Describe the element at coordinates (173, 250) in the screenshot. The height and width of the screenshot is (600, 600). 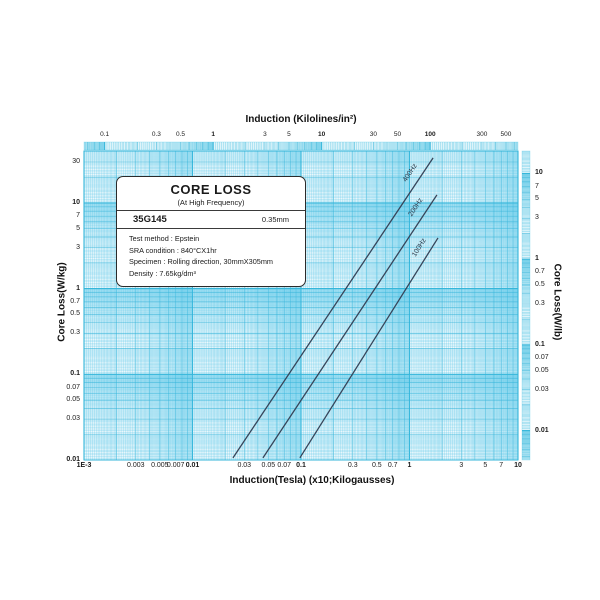
I see `detail-sra-condition: SRA condition : 840°CX1hr` at that location.